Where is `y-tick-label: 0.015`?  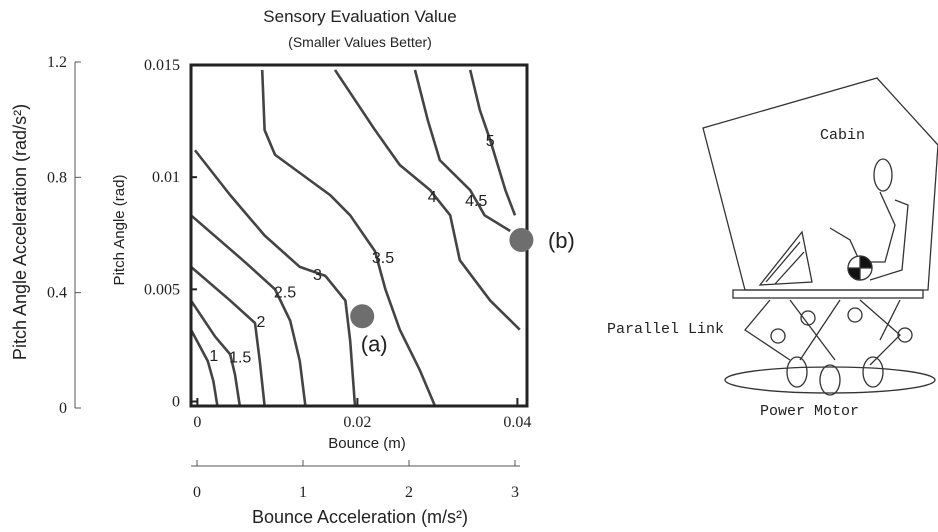
y-tick-label: 0.015 is located at coordinates (162, 65).